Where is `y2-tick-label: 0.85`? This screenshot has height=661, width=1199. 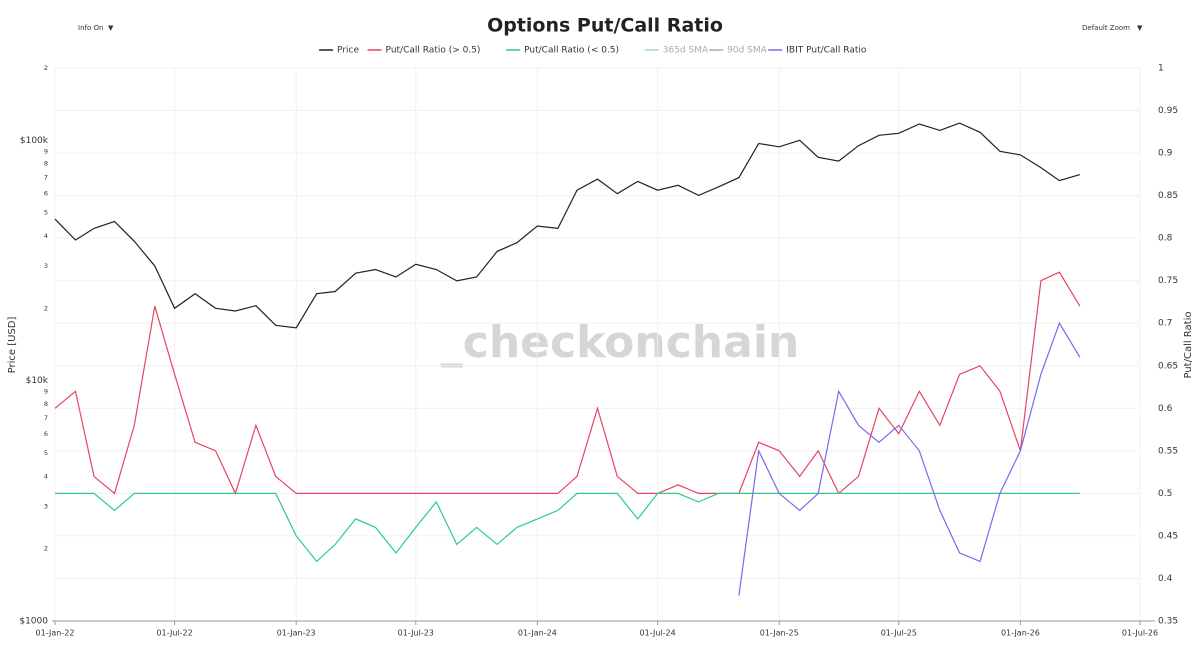
y2-tick-label: 0.85 is located at coordinates (1168, 196).